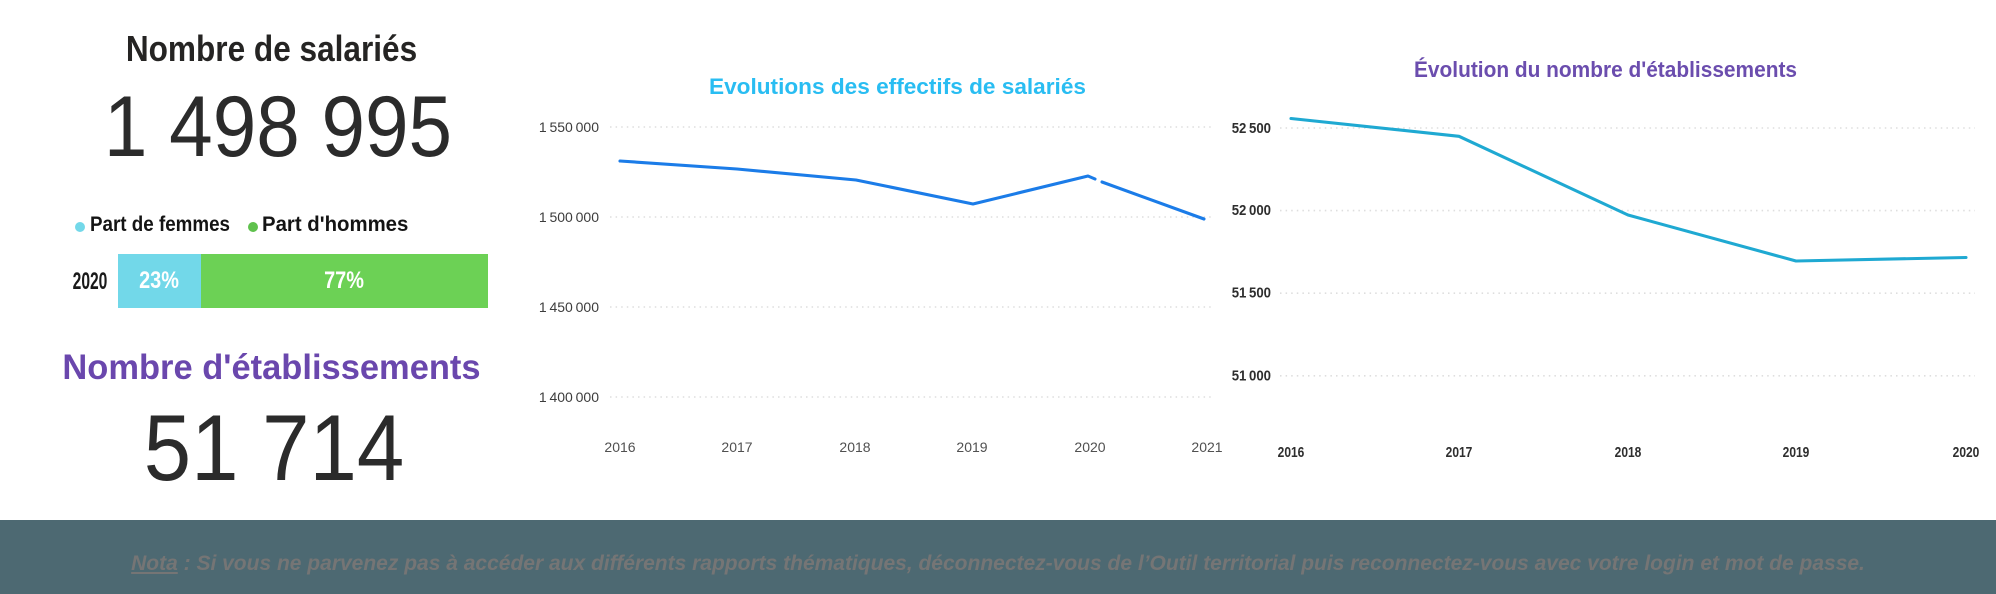 The height and width of the screenshot is (594, 1996). What do you see at coordinates (1206, 447) in the screenshot?
I see `svg-text: 2021` at bounding box center [1206, 447].